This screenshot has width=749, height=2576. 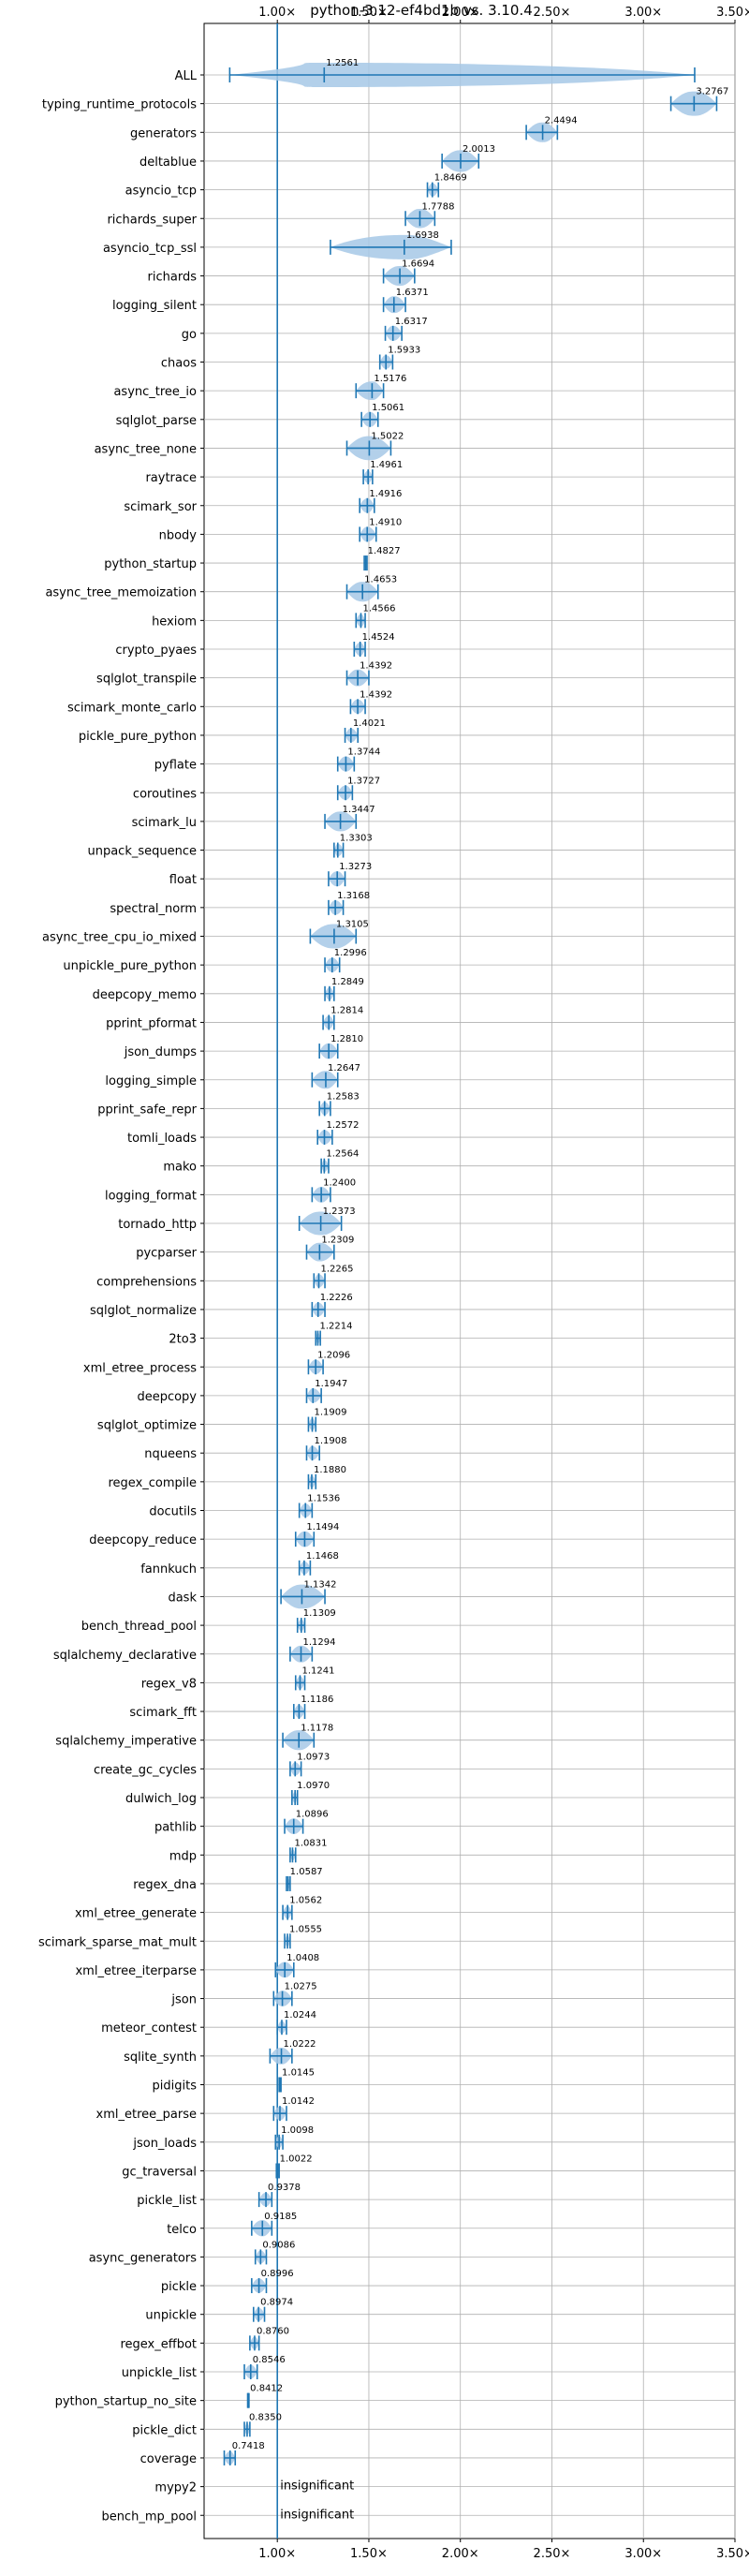 What do you see at coordinates (384, 551) in the screenshot?
I see `value-label: 1.4827` at bounding box center [384, 551].